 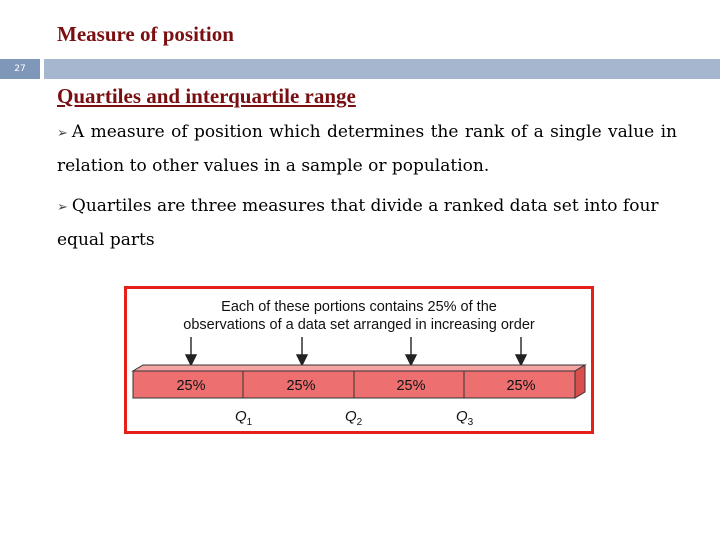 What do you see at coordinates (465, 418) in the screenshot?
I see `quartile-label-q3: Q3` at bounding box center [465, 418].